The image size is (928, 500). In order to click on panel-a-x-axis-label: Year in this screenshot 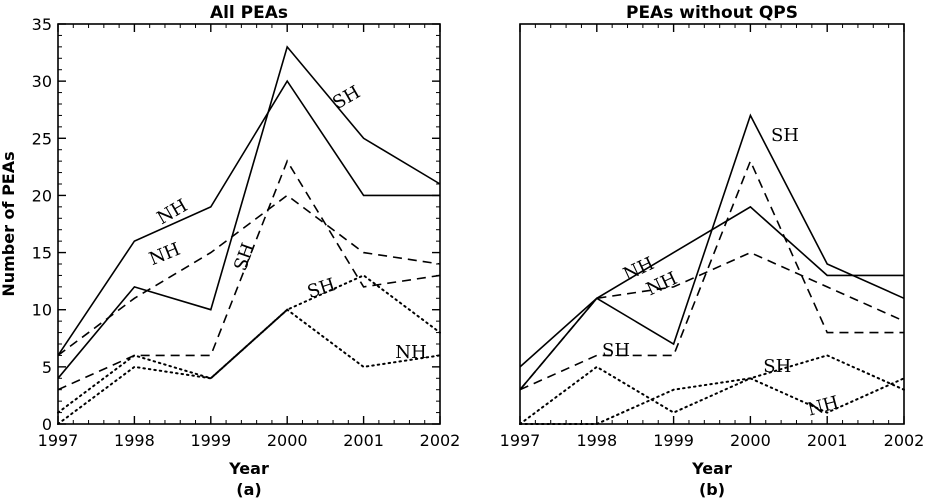, I will do `click(248, 468)`.